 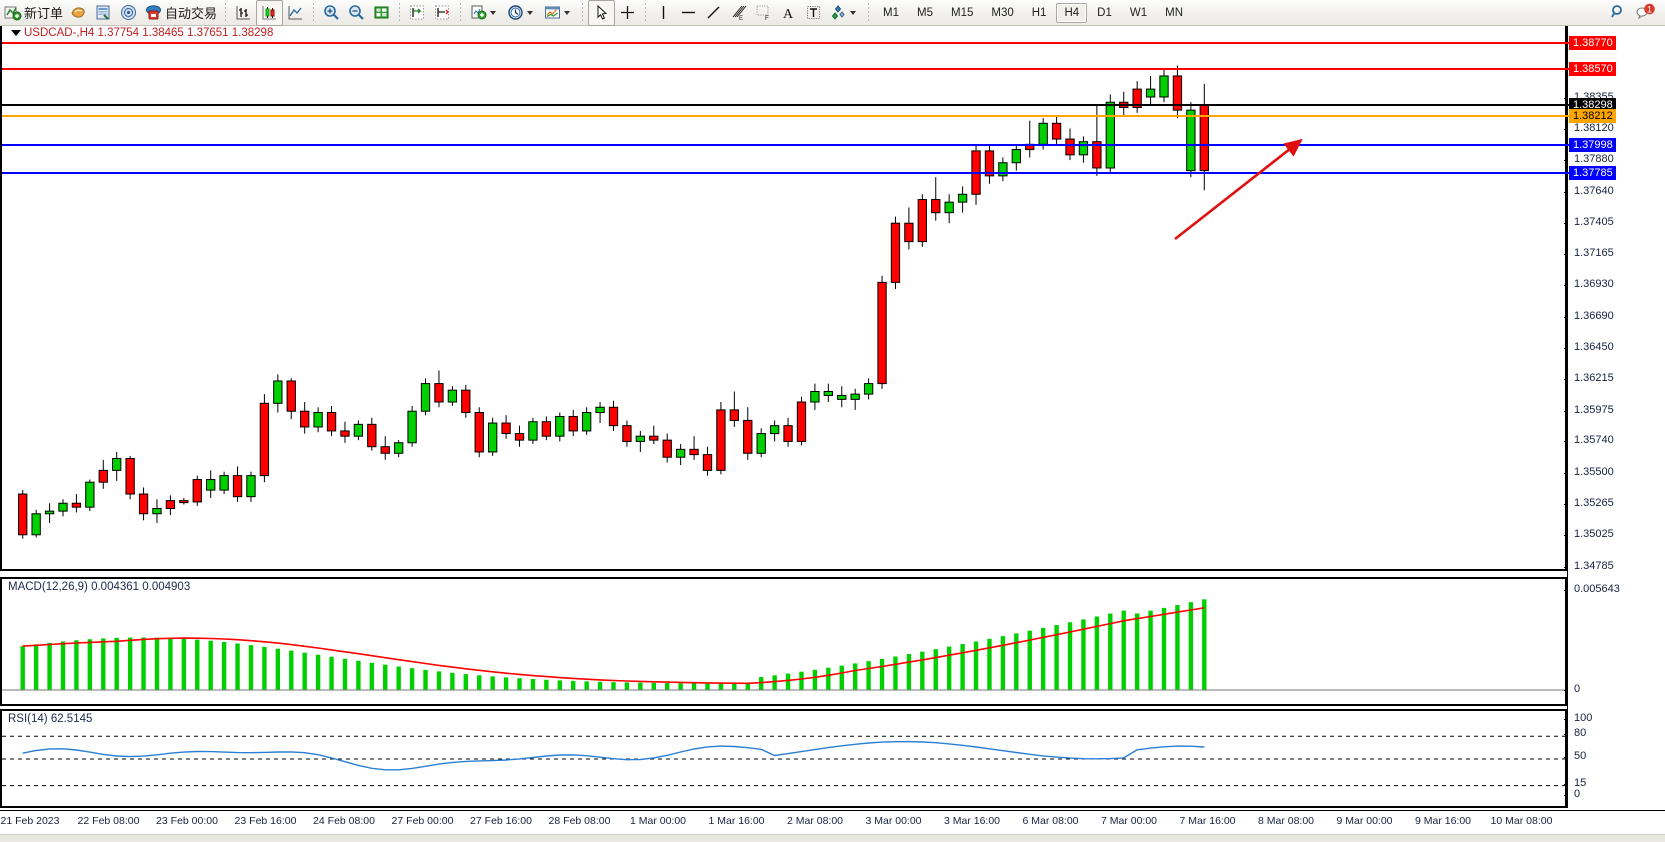 What do you see at coordinates (891, 12) in the screenshot?
I see `timeframe-m1: M1` at bounding box center [891, 12].